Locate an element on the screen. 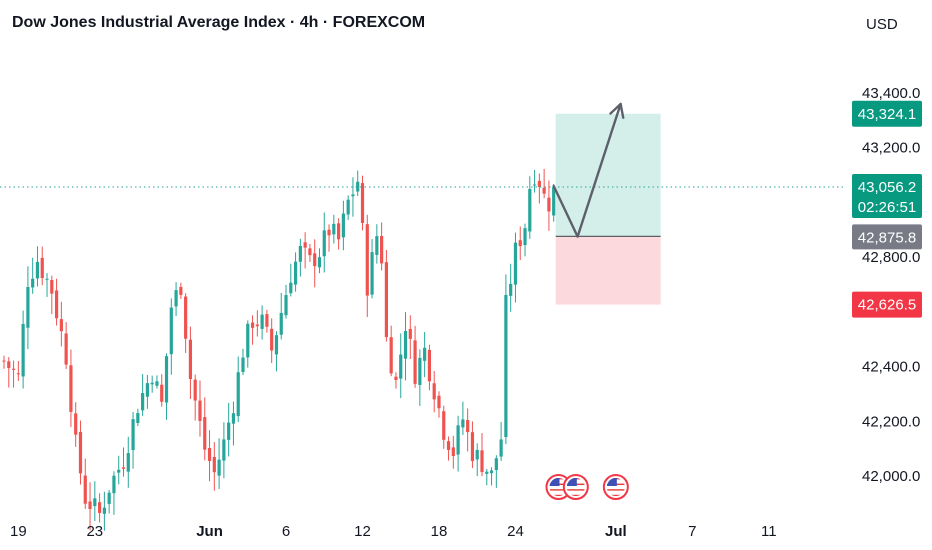 The image size is (932, 550). stop-price-badge: 42,626.5 is located at coordinates (887, 304).